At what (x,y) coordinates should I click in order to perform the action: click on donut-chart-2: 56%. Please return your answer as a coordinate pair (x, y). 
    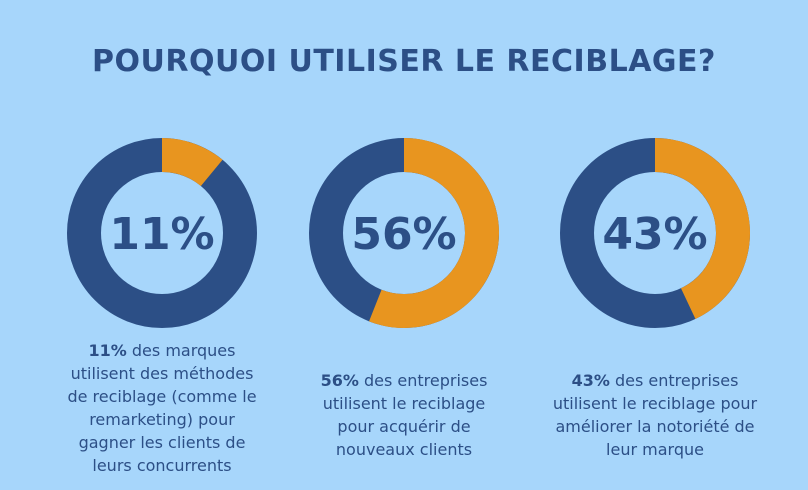
    Looking at the image, I should click on (404, 233).